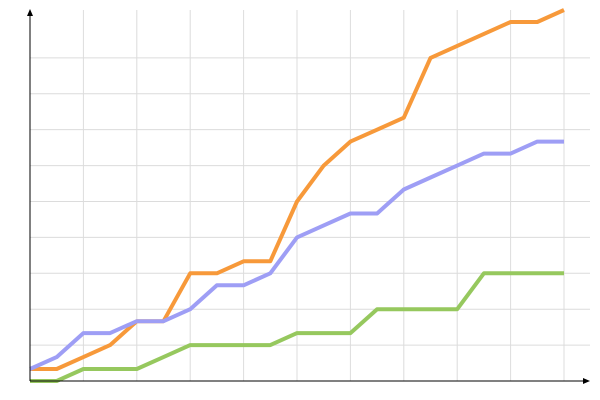 The height and width of the screenshot is (400, 600). I want to click on y-axis-arrow, so click(30, 12).